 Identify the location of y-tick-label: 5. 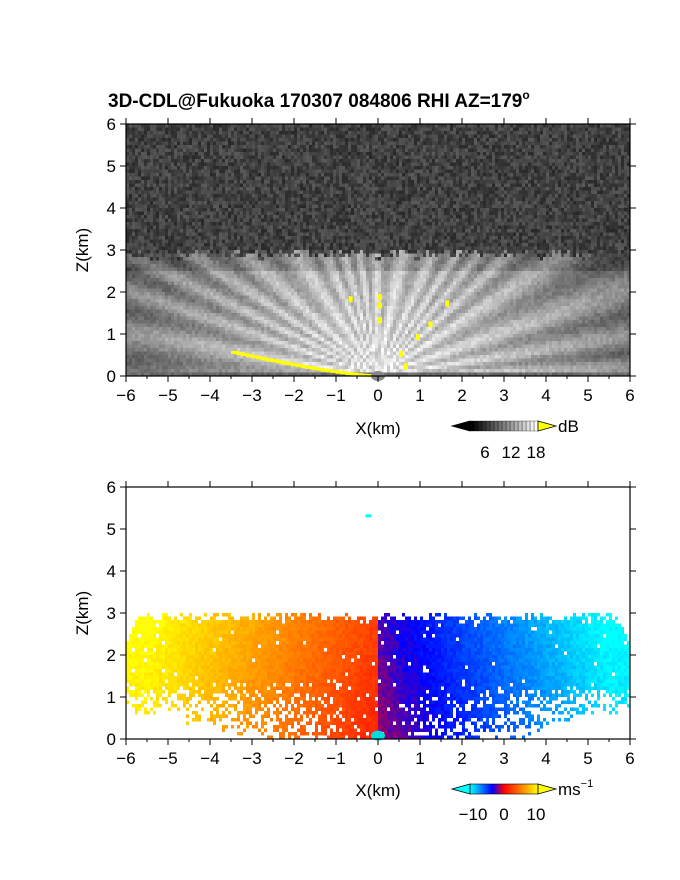
(111, 166).